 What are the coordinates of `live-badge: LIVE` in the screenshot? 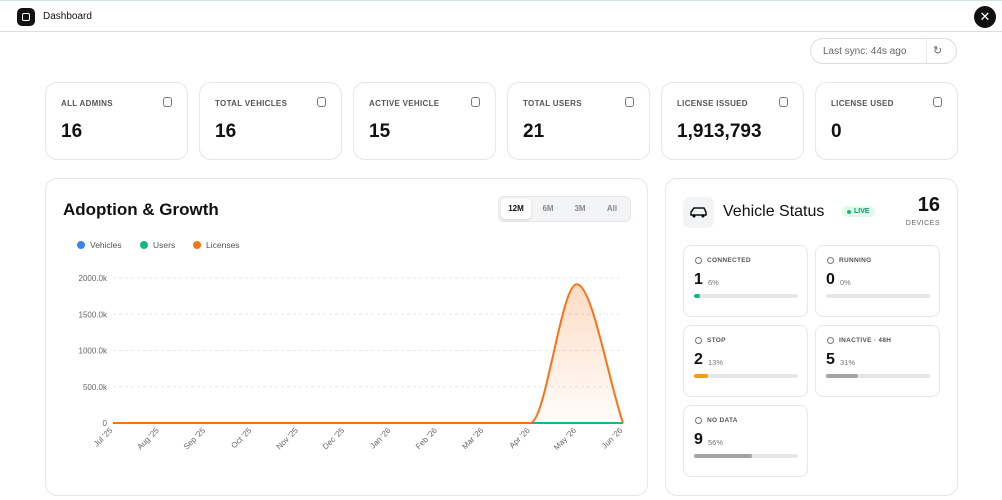 It's located at (858, 211).